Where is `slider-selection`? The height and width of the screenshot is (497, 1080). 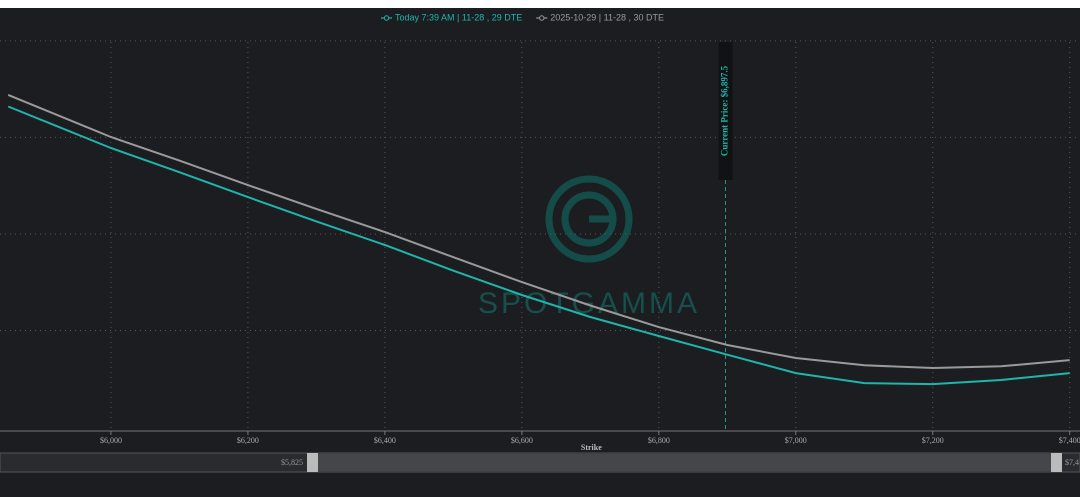
slider-selection is located at coordinates (687, 462).